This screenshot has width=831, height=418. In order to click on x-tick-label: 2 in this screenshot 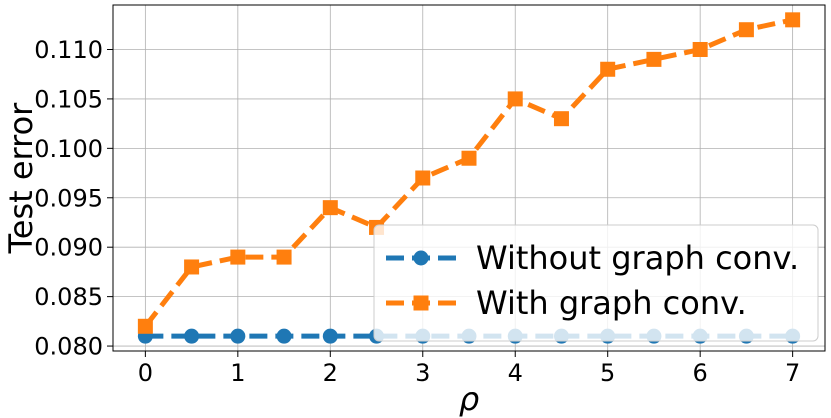, I will do `click(330, 373)`.